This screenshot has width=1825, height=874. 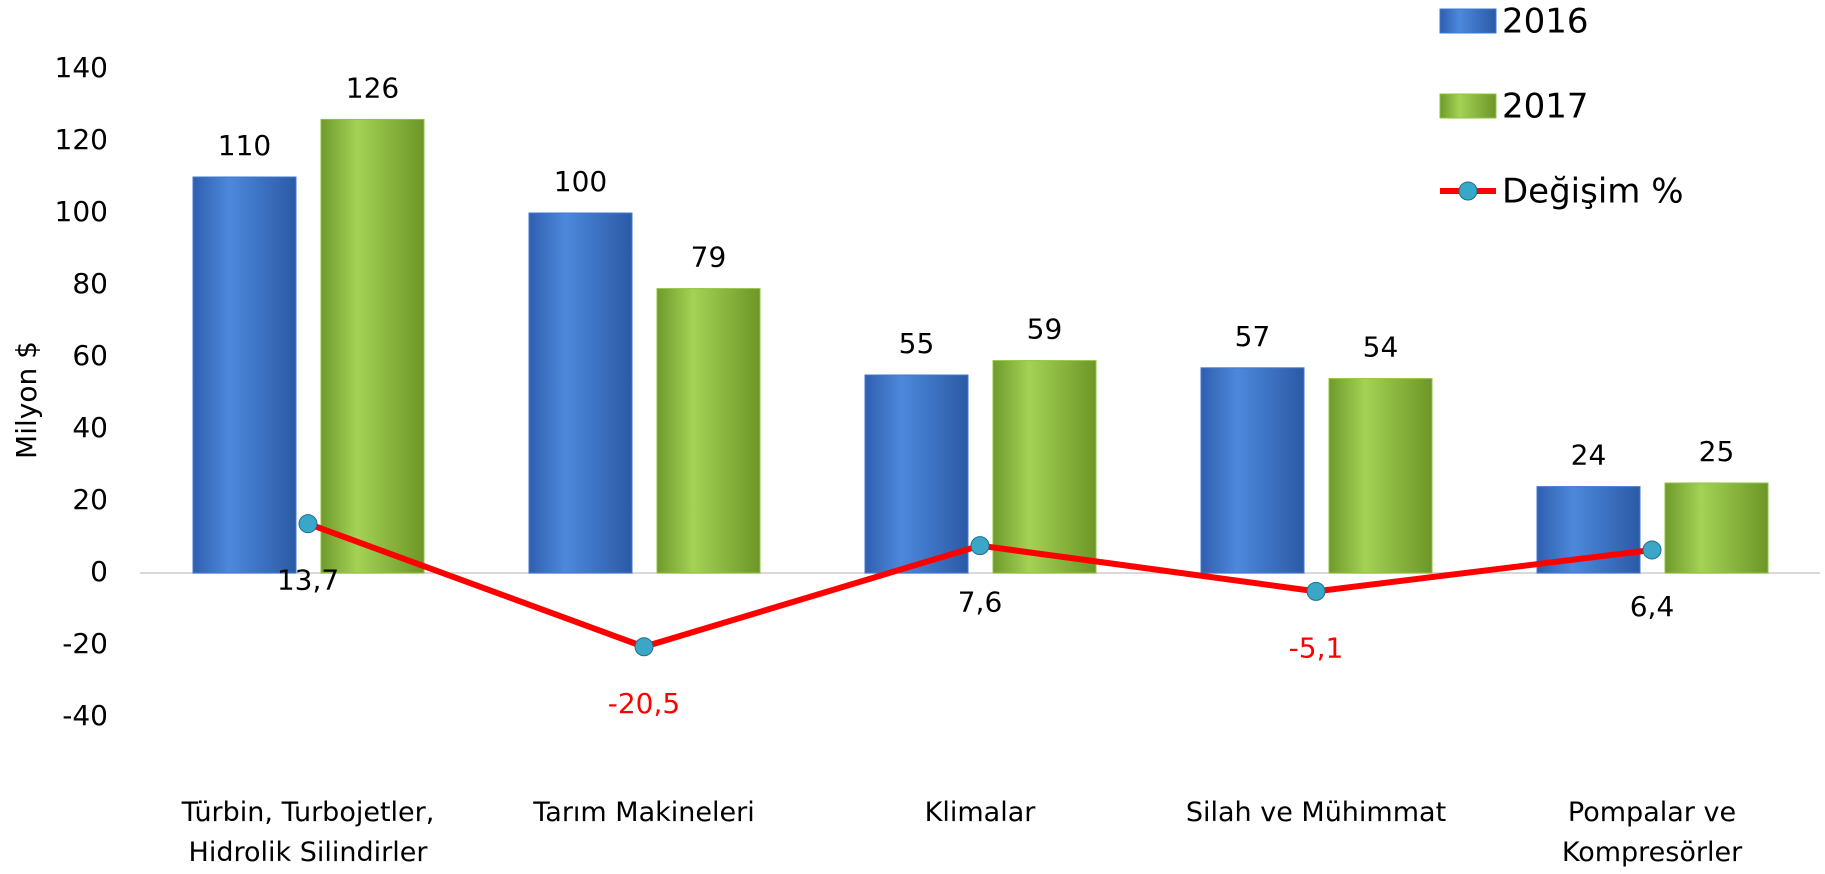 I want to click on line-value-label: 13,7, so click(x=308, y=580).